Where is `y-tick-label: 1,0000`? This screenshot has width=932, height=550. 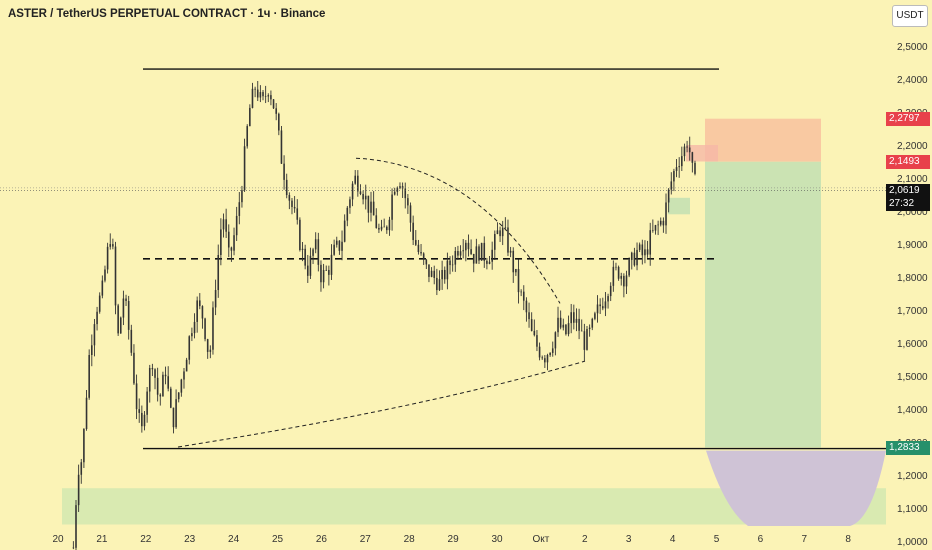 y-tick-label: 1,0000 is located at coordinates (912, 542).